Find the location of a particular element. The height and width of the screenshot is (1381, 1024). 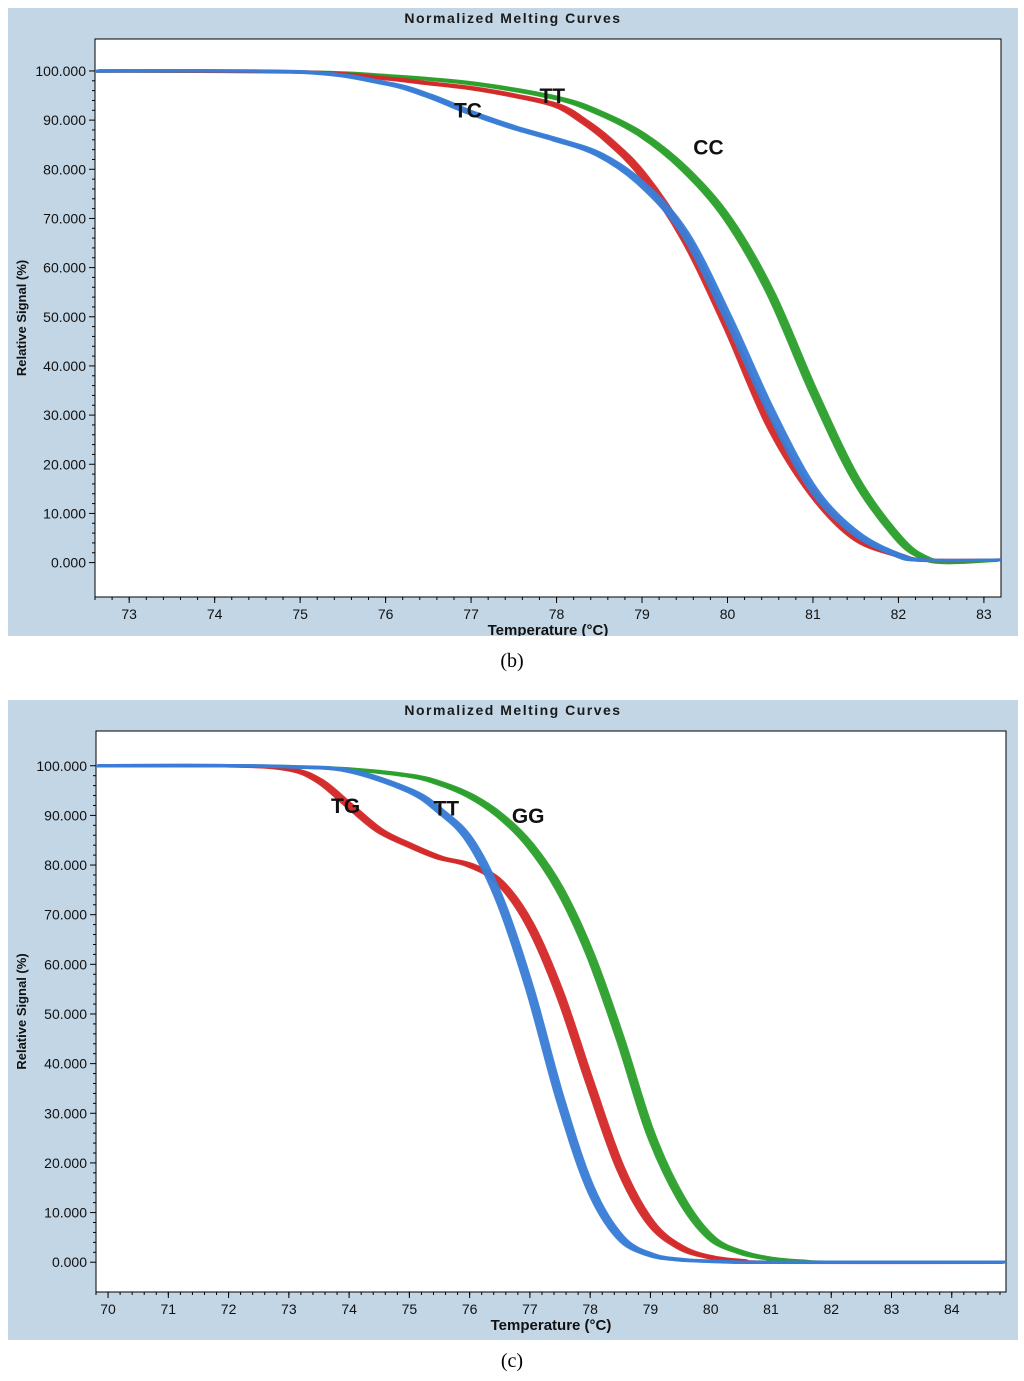

x-tick-label: 84 is located at coordinates (952, 1309).